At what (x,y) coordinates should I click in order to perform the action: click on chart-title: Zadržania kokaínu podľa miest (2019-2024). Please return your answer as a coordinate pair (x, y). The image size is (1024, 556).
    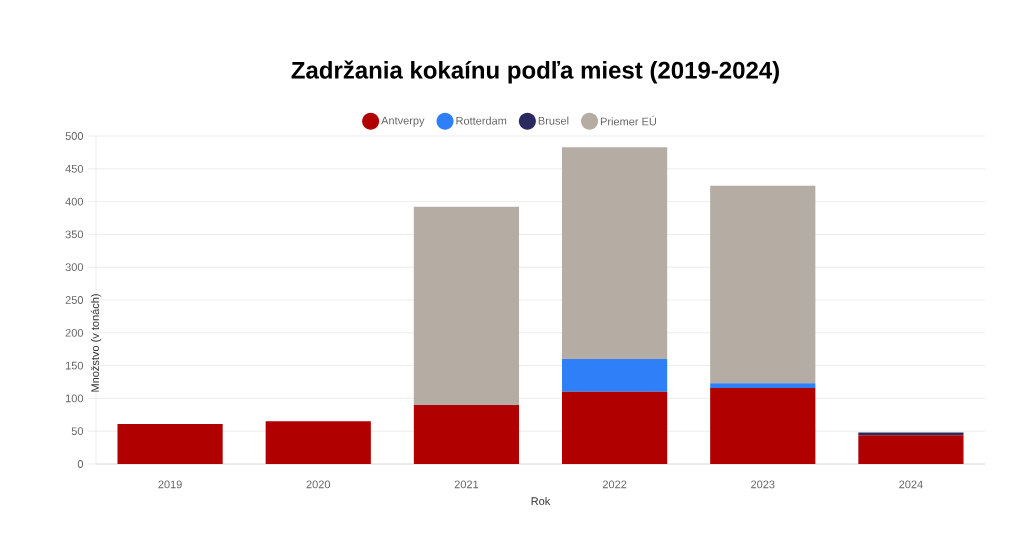
    Looking at the image, I should click on (535, 72).